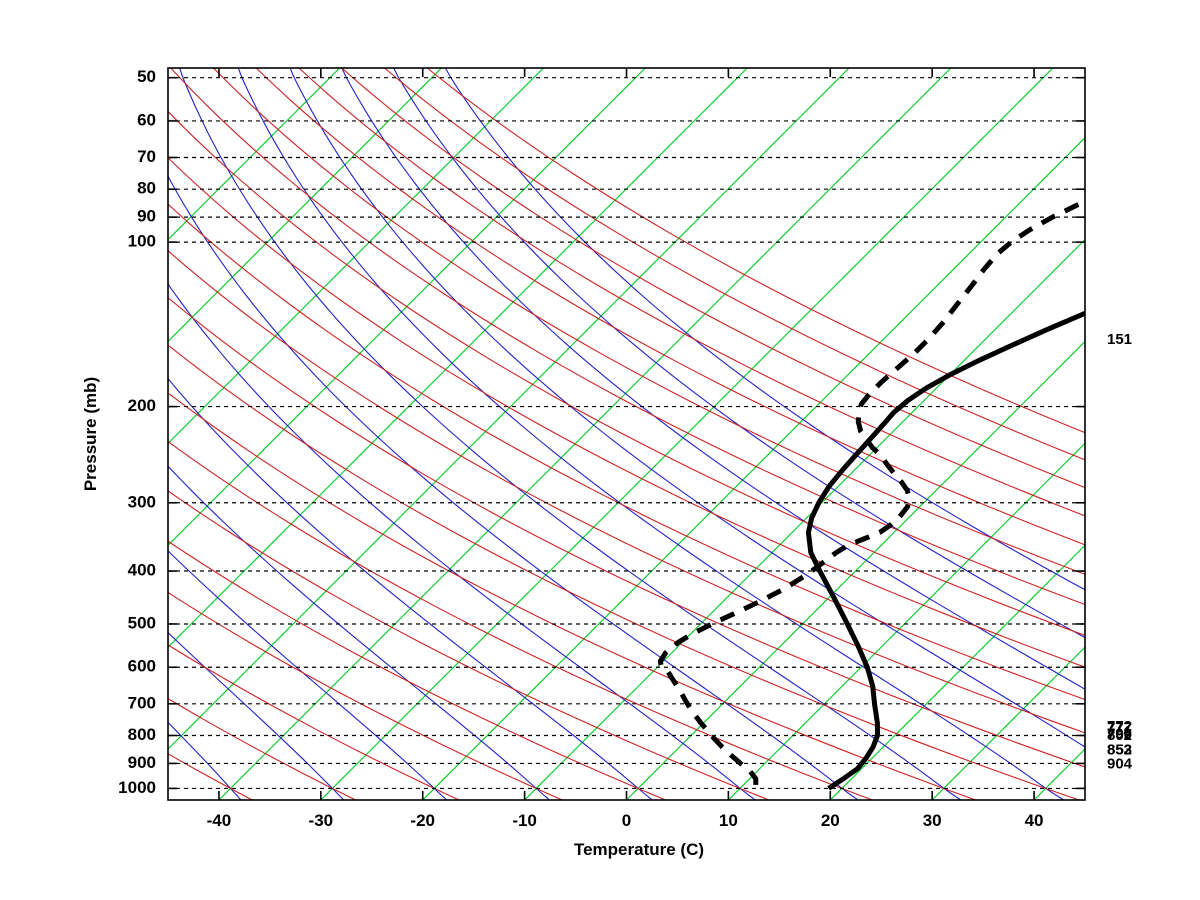 Image resolution: width=1200 pixels, height=900 pixels. Describe the element at coordinates (146, 156) in the screenshot. I see `pressure-tick-label: 70` at that location.